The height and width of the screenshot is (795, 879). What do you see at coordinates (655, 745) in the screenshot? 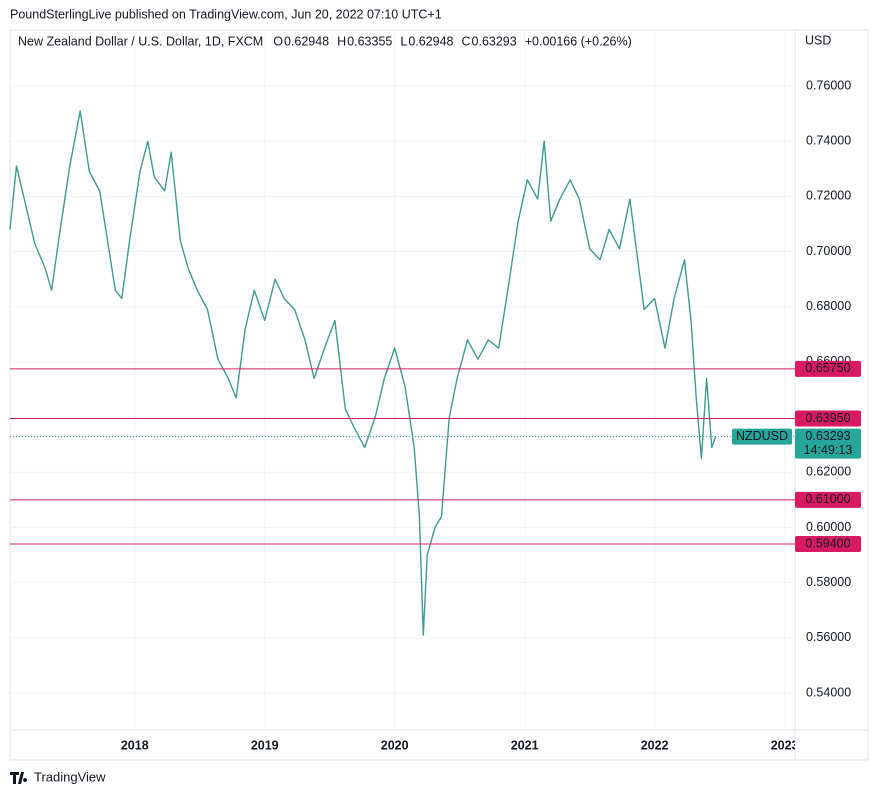
I see `x-tick-label: 2022` at bounding box center [655, 745].